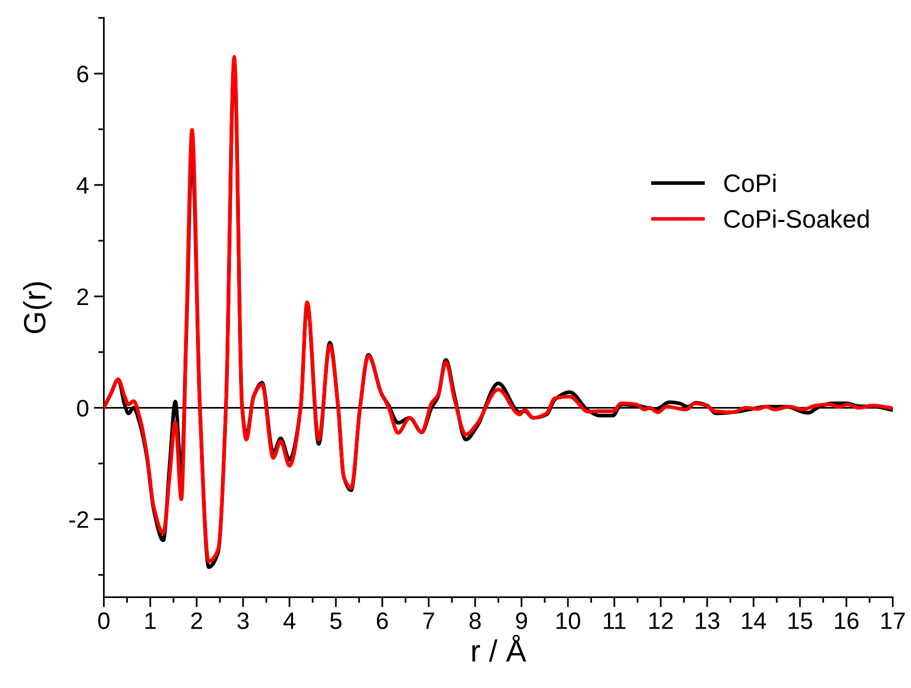 This screenshot has height=688, width=911. Describe the element at coordinates (568, 621) in the screenshot. I see `x-tick-label: 10` at that location.